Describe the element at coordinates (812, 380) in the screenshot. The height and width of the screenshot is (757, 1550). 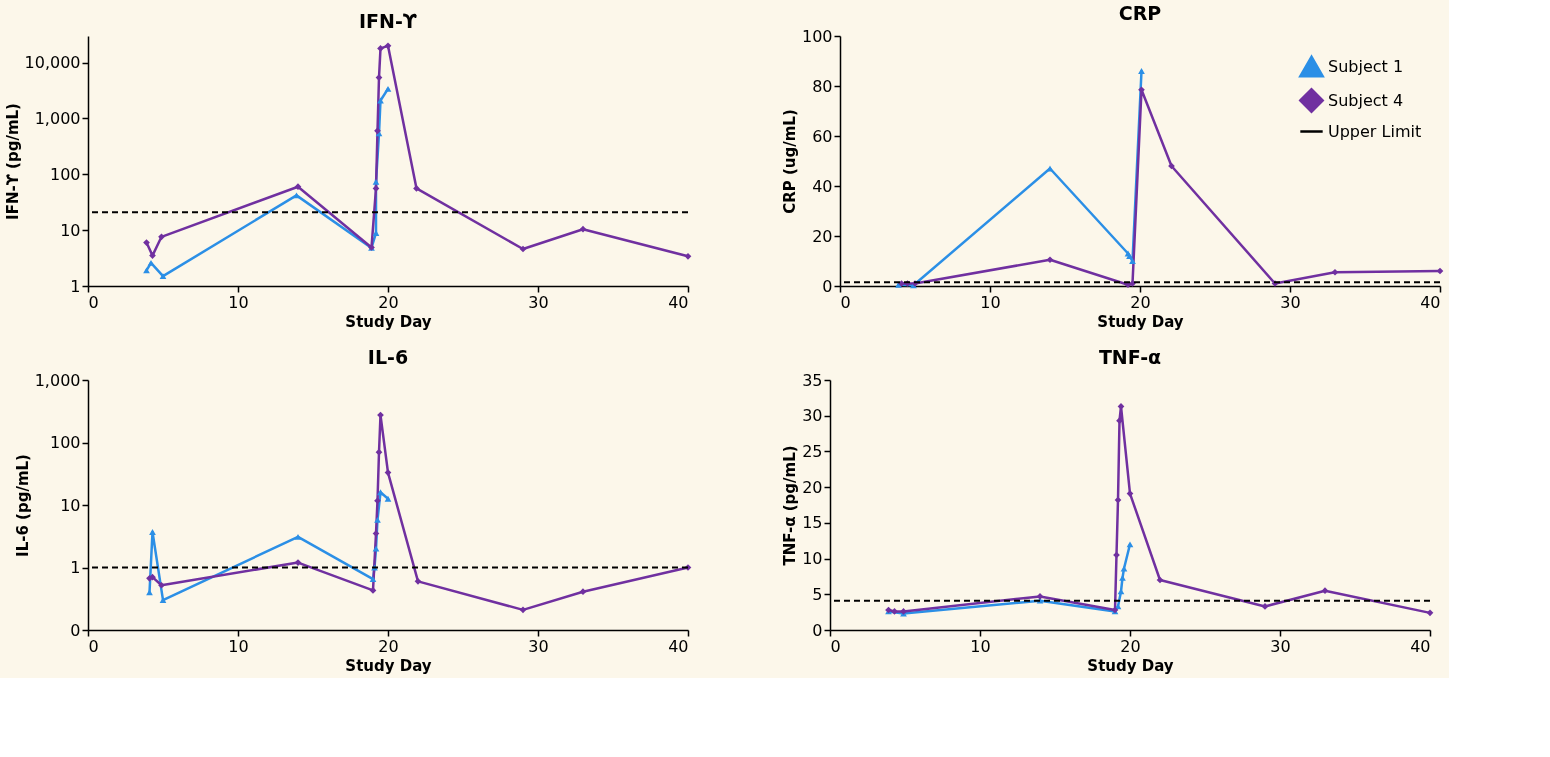
I see `y-tick-label: 35` at that location.